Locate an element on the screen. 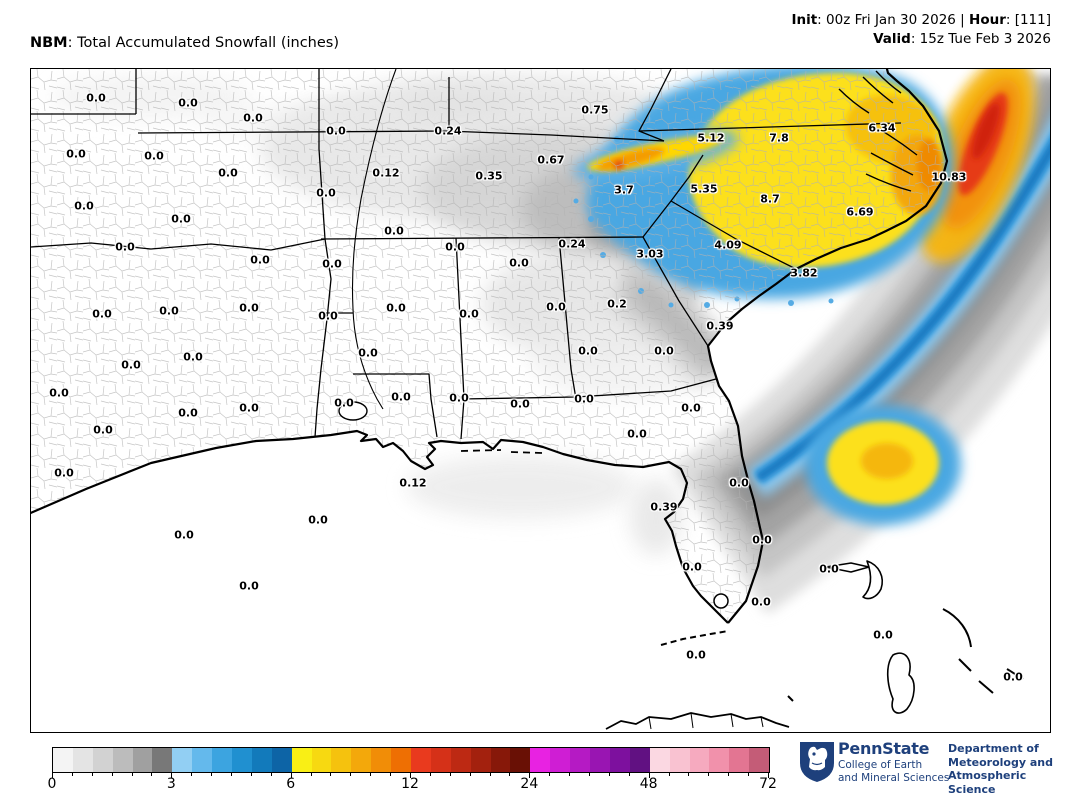 The width and height of the screenshot is (1080, 809). snowfall-value-label: 5.35 is located at coordinates (704, 189).